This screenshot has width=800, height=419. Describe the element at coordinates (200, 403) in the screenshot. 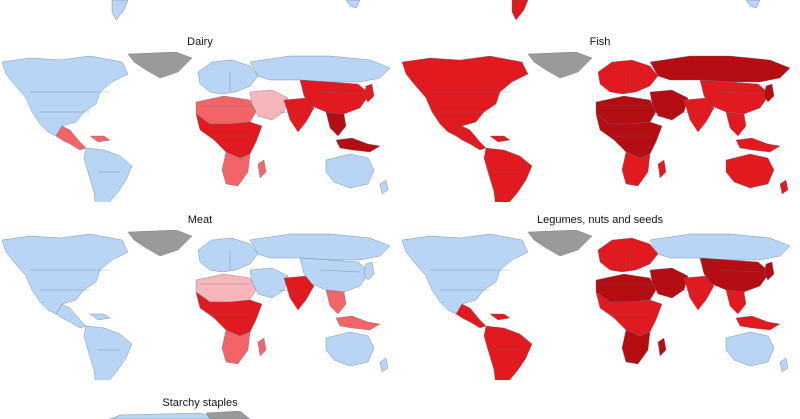

I see `panel-title-starchy-staples: Starchy staples` at that location.